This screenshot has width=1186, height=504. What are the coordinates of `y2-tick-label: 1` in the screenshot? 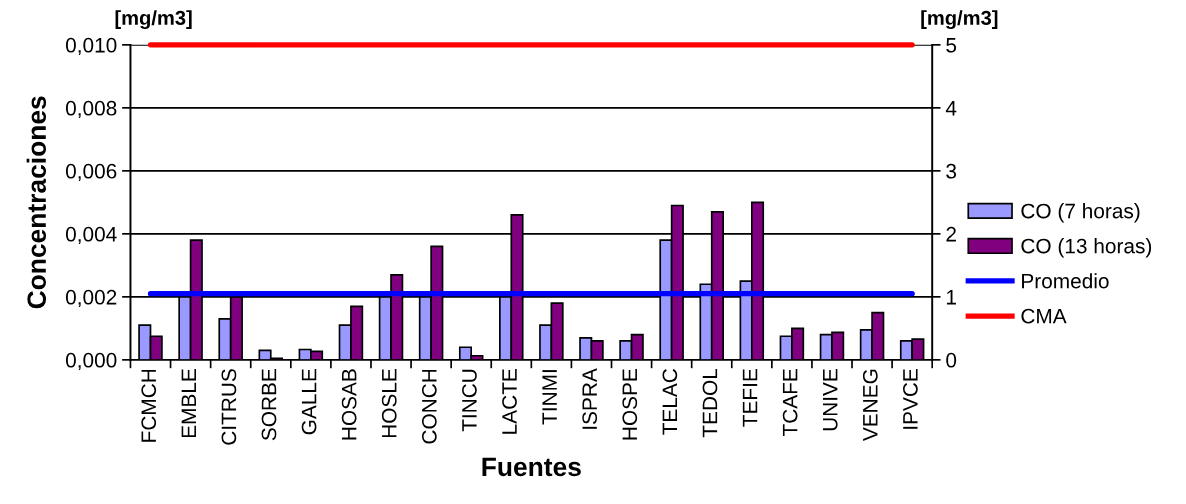 It's located at (951, 297).